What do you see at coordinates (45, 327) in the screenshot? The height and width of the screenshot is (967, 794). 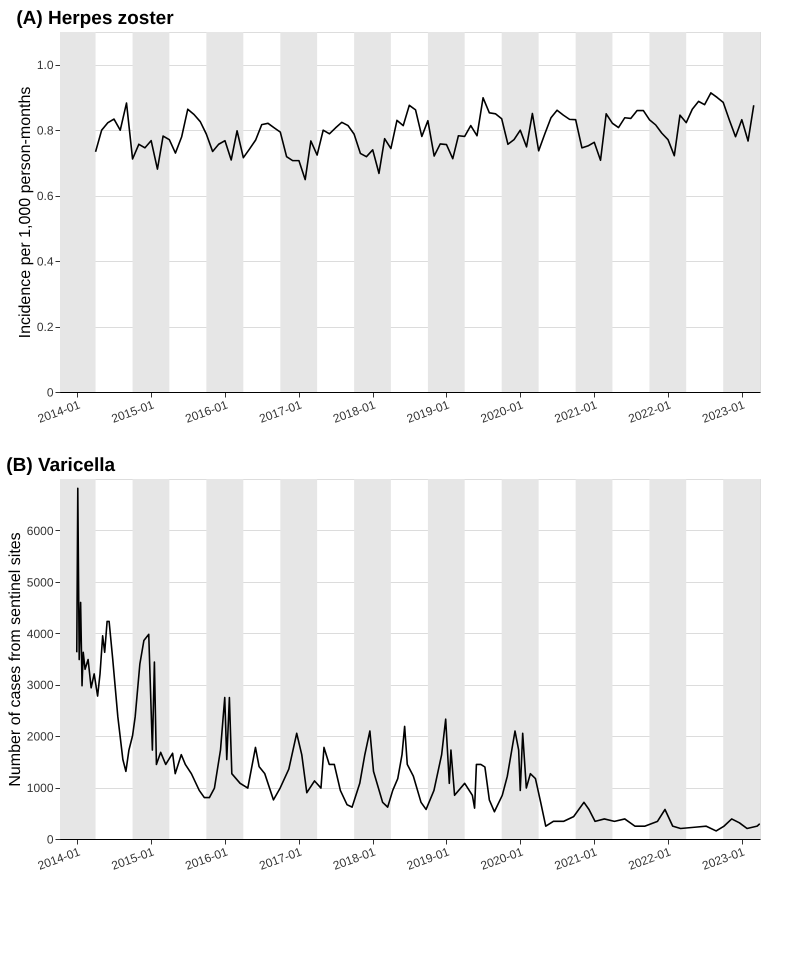 I see `y-tick-label: 0.2` at bounding box center [45, 327].